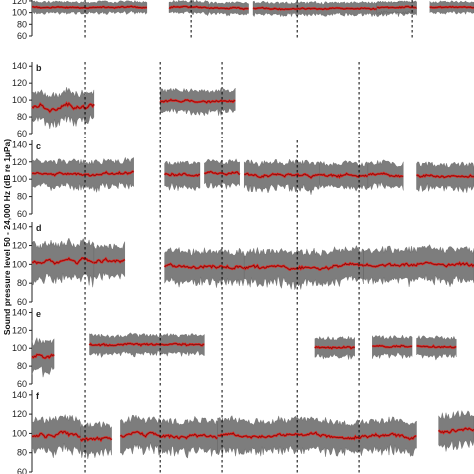  What do you see at coordinates (39, 68) in the screenshot?
I see `panel-letter: b` at bounding box center [39, 68].